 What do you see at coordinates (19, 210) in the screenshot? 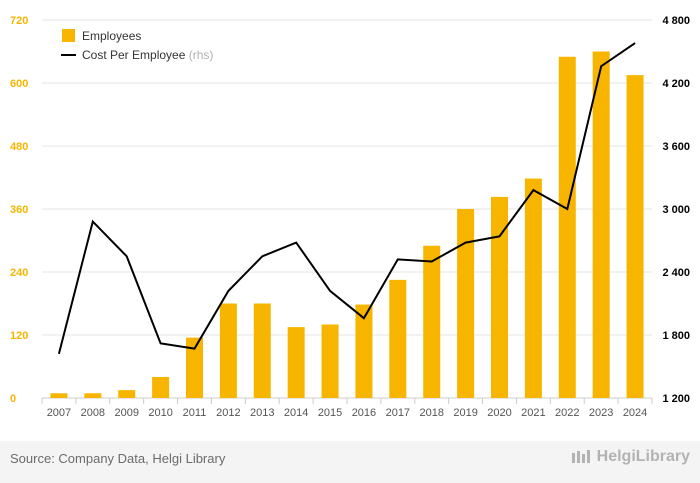
I see `y-left-tick-label: 360` at bounding box center [19, 210].